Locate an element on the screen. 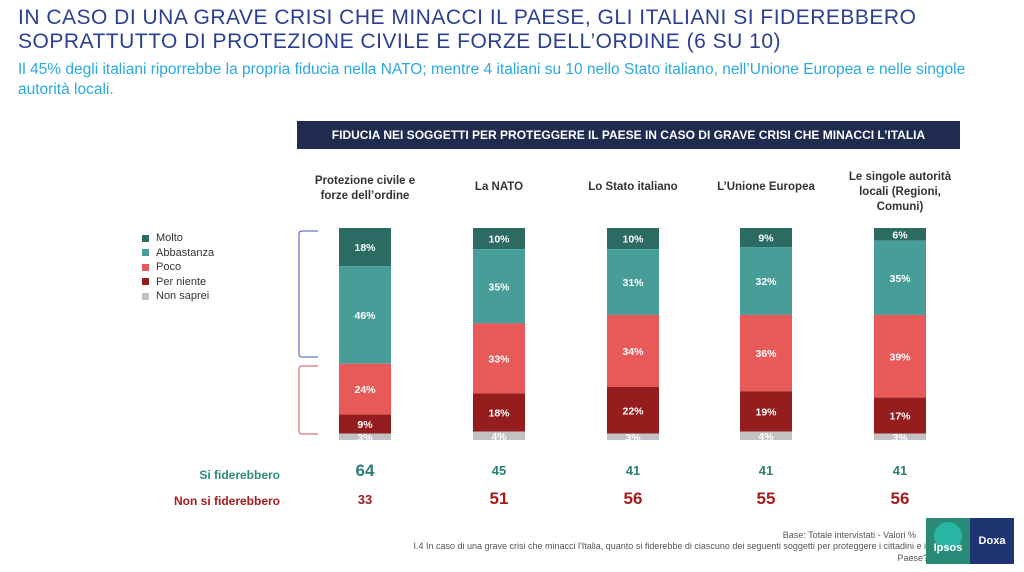 The height and width of the screenshot is (572, 1024). legend-label: Abbastanza is located at coordinates (185, 252).